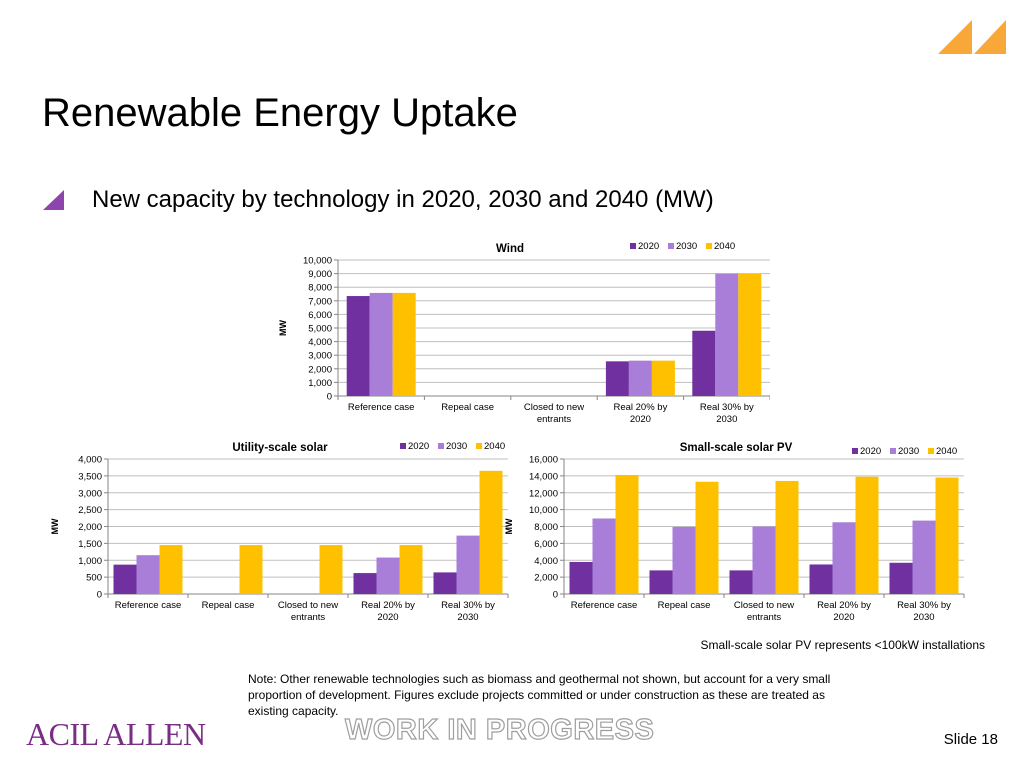  Describe the element at coordinates (990, 37) in the screenshot. I see `corner-accent-triangle-right` at that location.